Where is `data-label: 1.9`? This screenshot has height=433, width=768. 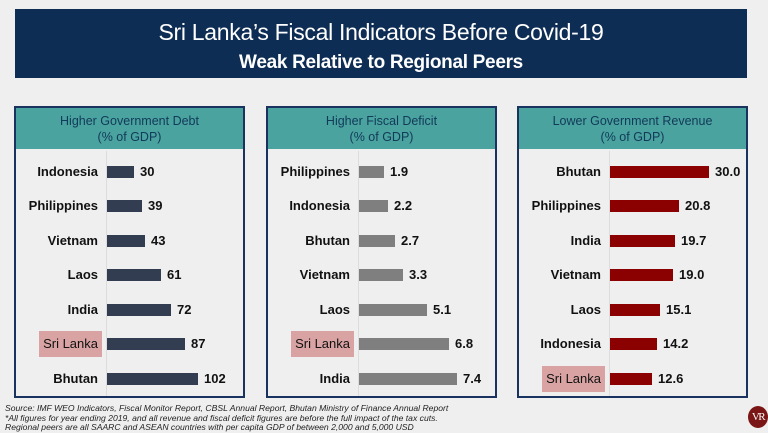
data-label: 1.9 is located at coordinates (399, 171).